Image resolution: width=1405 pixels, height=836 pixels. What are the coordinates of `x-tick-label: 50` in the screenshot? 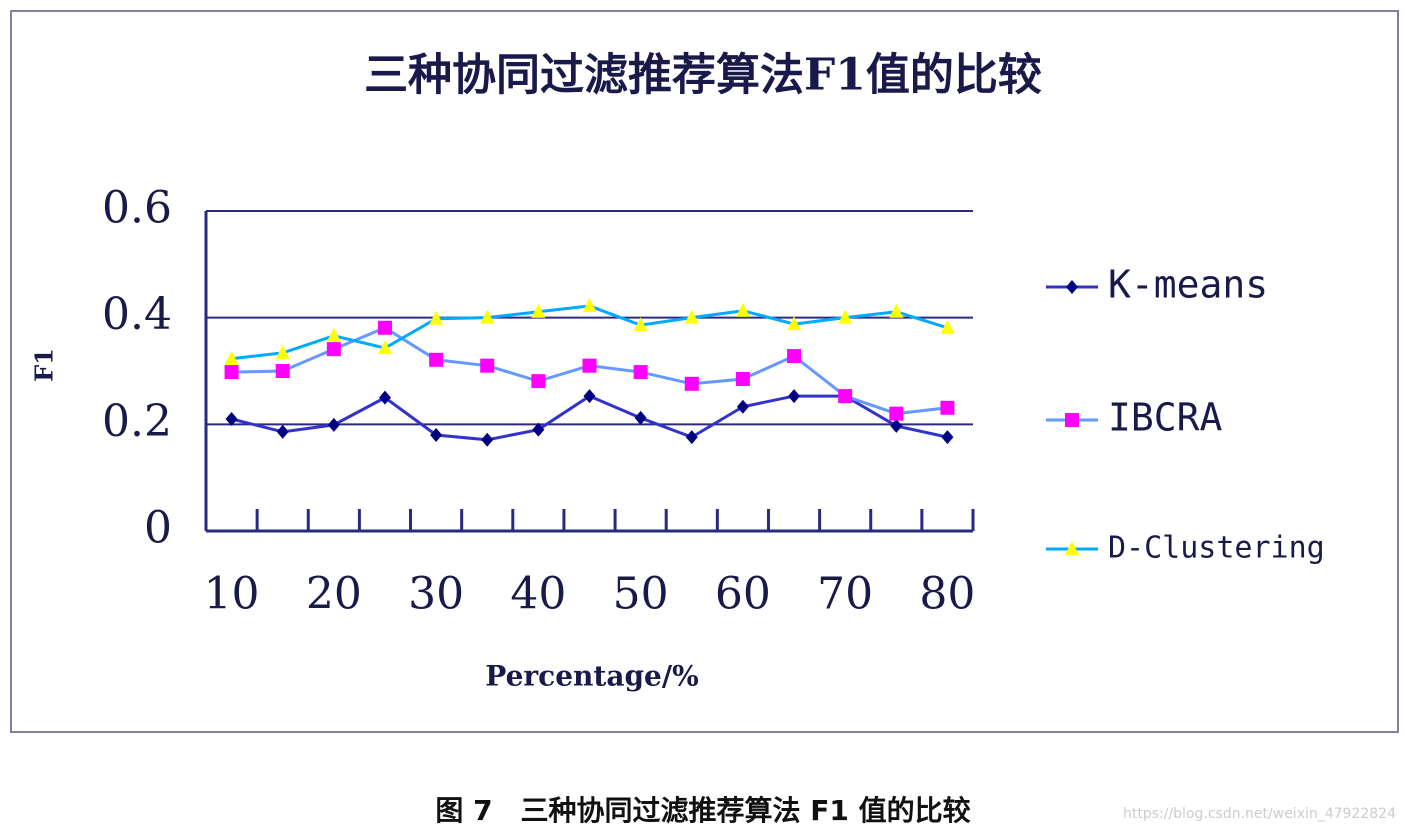 It's located at (641, 594).